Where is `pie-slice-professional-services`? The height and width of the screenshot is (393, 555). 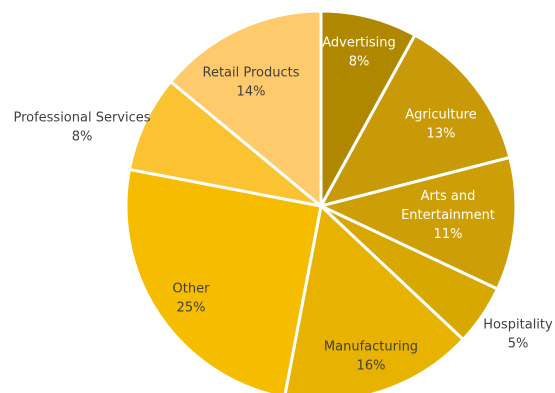 pie-slice-professional-services is located at coordinates (224, 143).